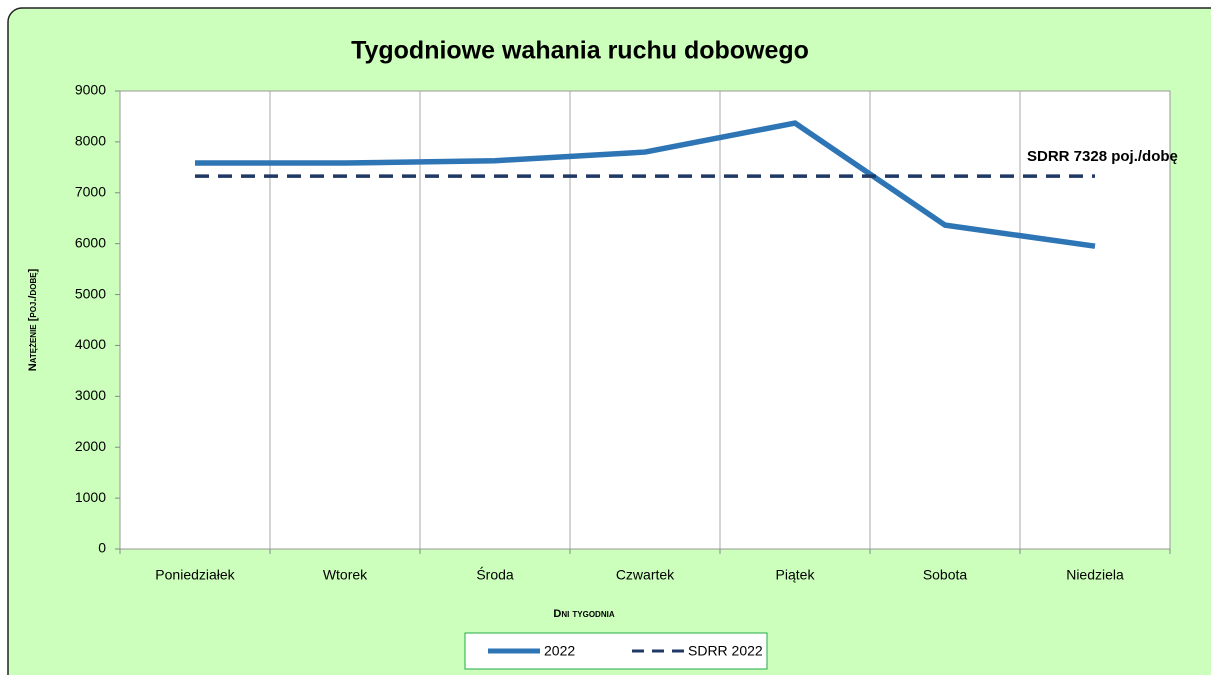  I want to click on y-tick-label: 2000, so click(90, 446).